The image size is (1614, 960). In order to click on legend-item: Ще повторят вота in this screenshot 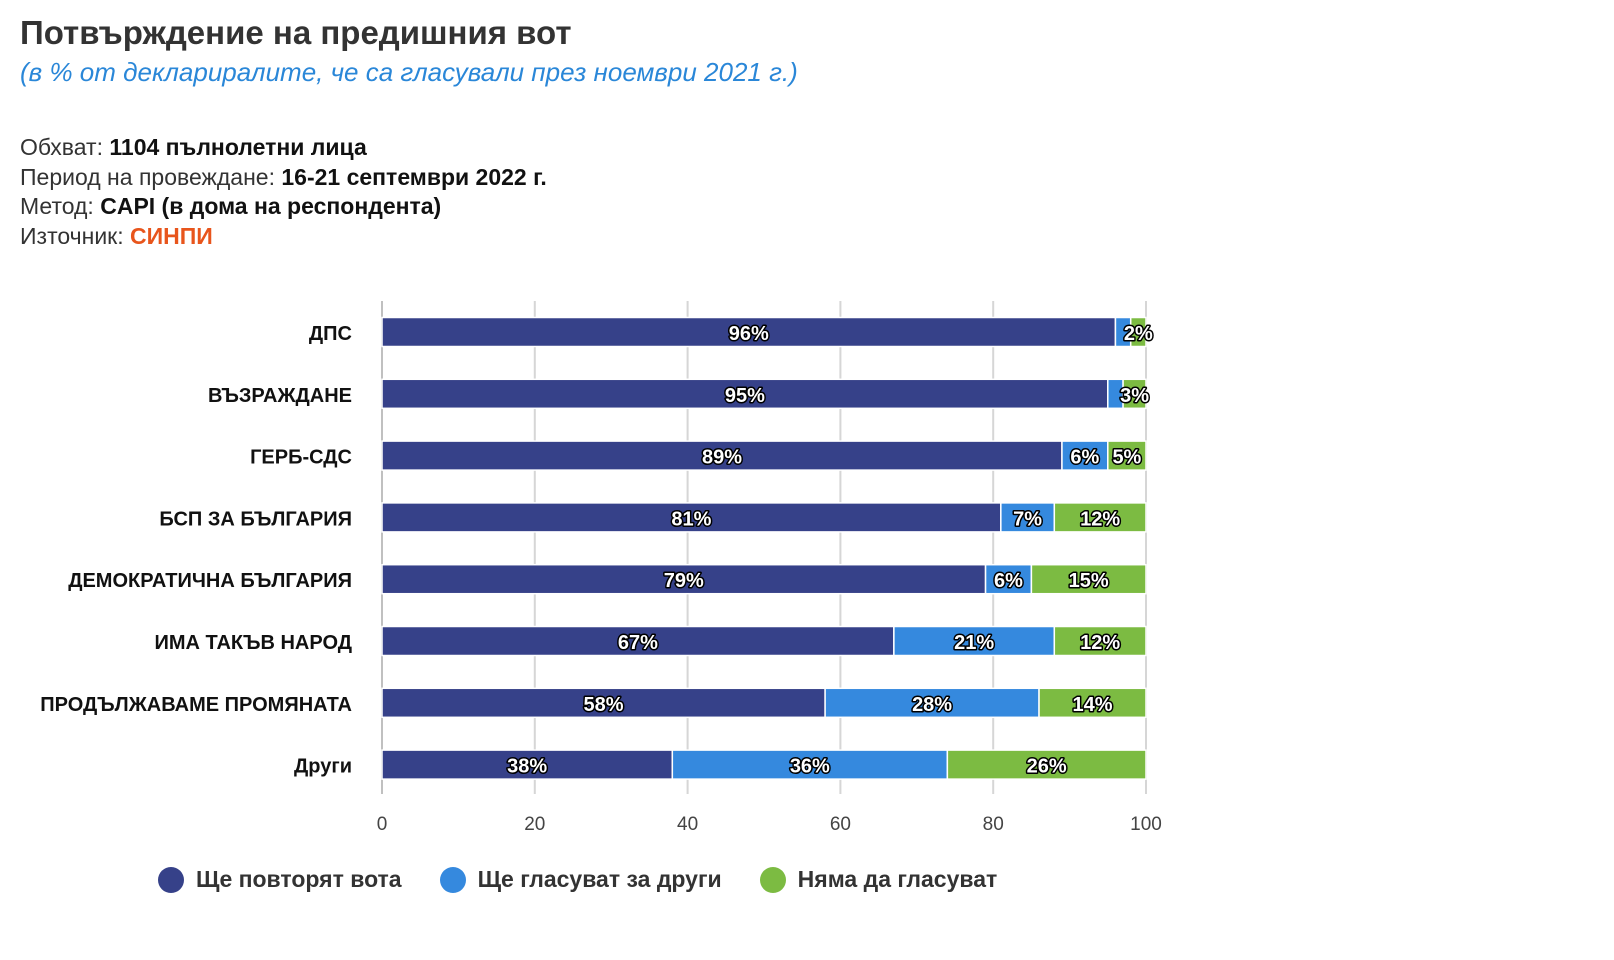, I will do `click(280, 879)`.